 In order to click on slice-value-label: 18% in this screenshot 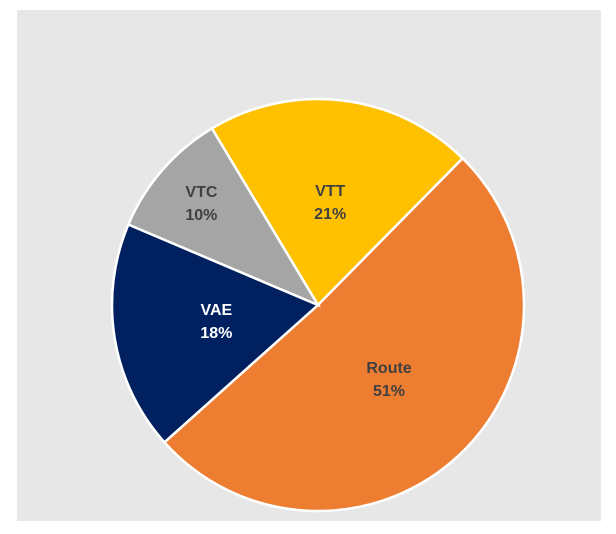, I will do `click(216, 333)`.